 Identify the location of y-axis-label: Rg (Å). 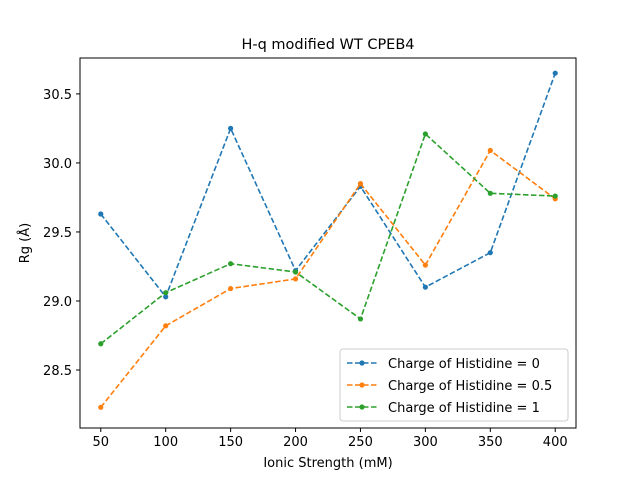
(25, 243).